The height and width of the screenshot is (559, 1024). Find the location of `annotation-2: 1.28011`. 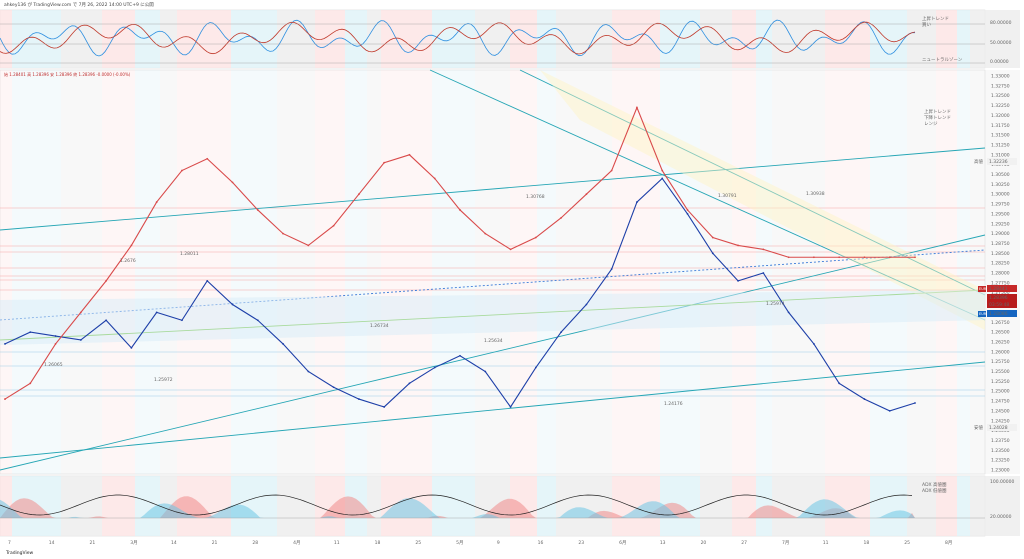

annotation-2: 1.28011 is located at coordinates (189, 254).